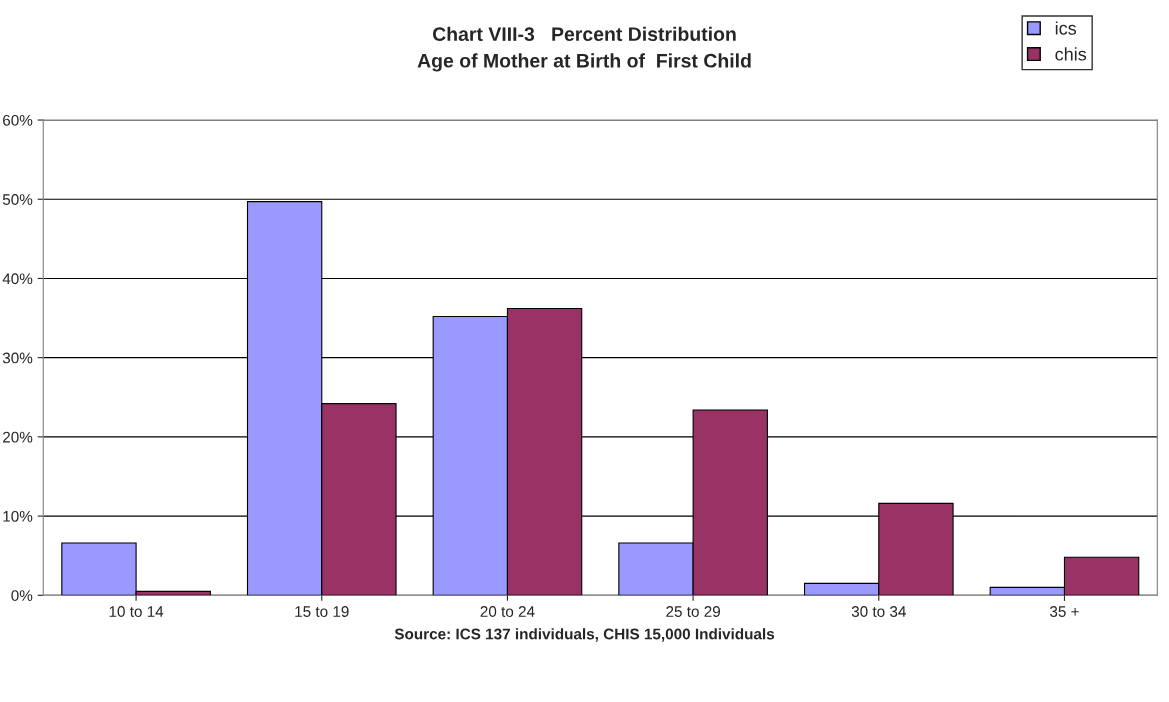 The width and height of the screenshot is (1169, 702). Describe the element at coordinates (136, 611) in the screenshot. I see `x-tick-label: 10 to 14` at that location.